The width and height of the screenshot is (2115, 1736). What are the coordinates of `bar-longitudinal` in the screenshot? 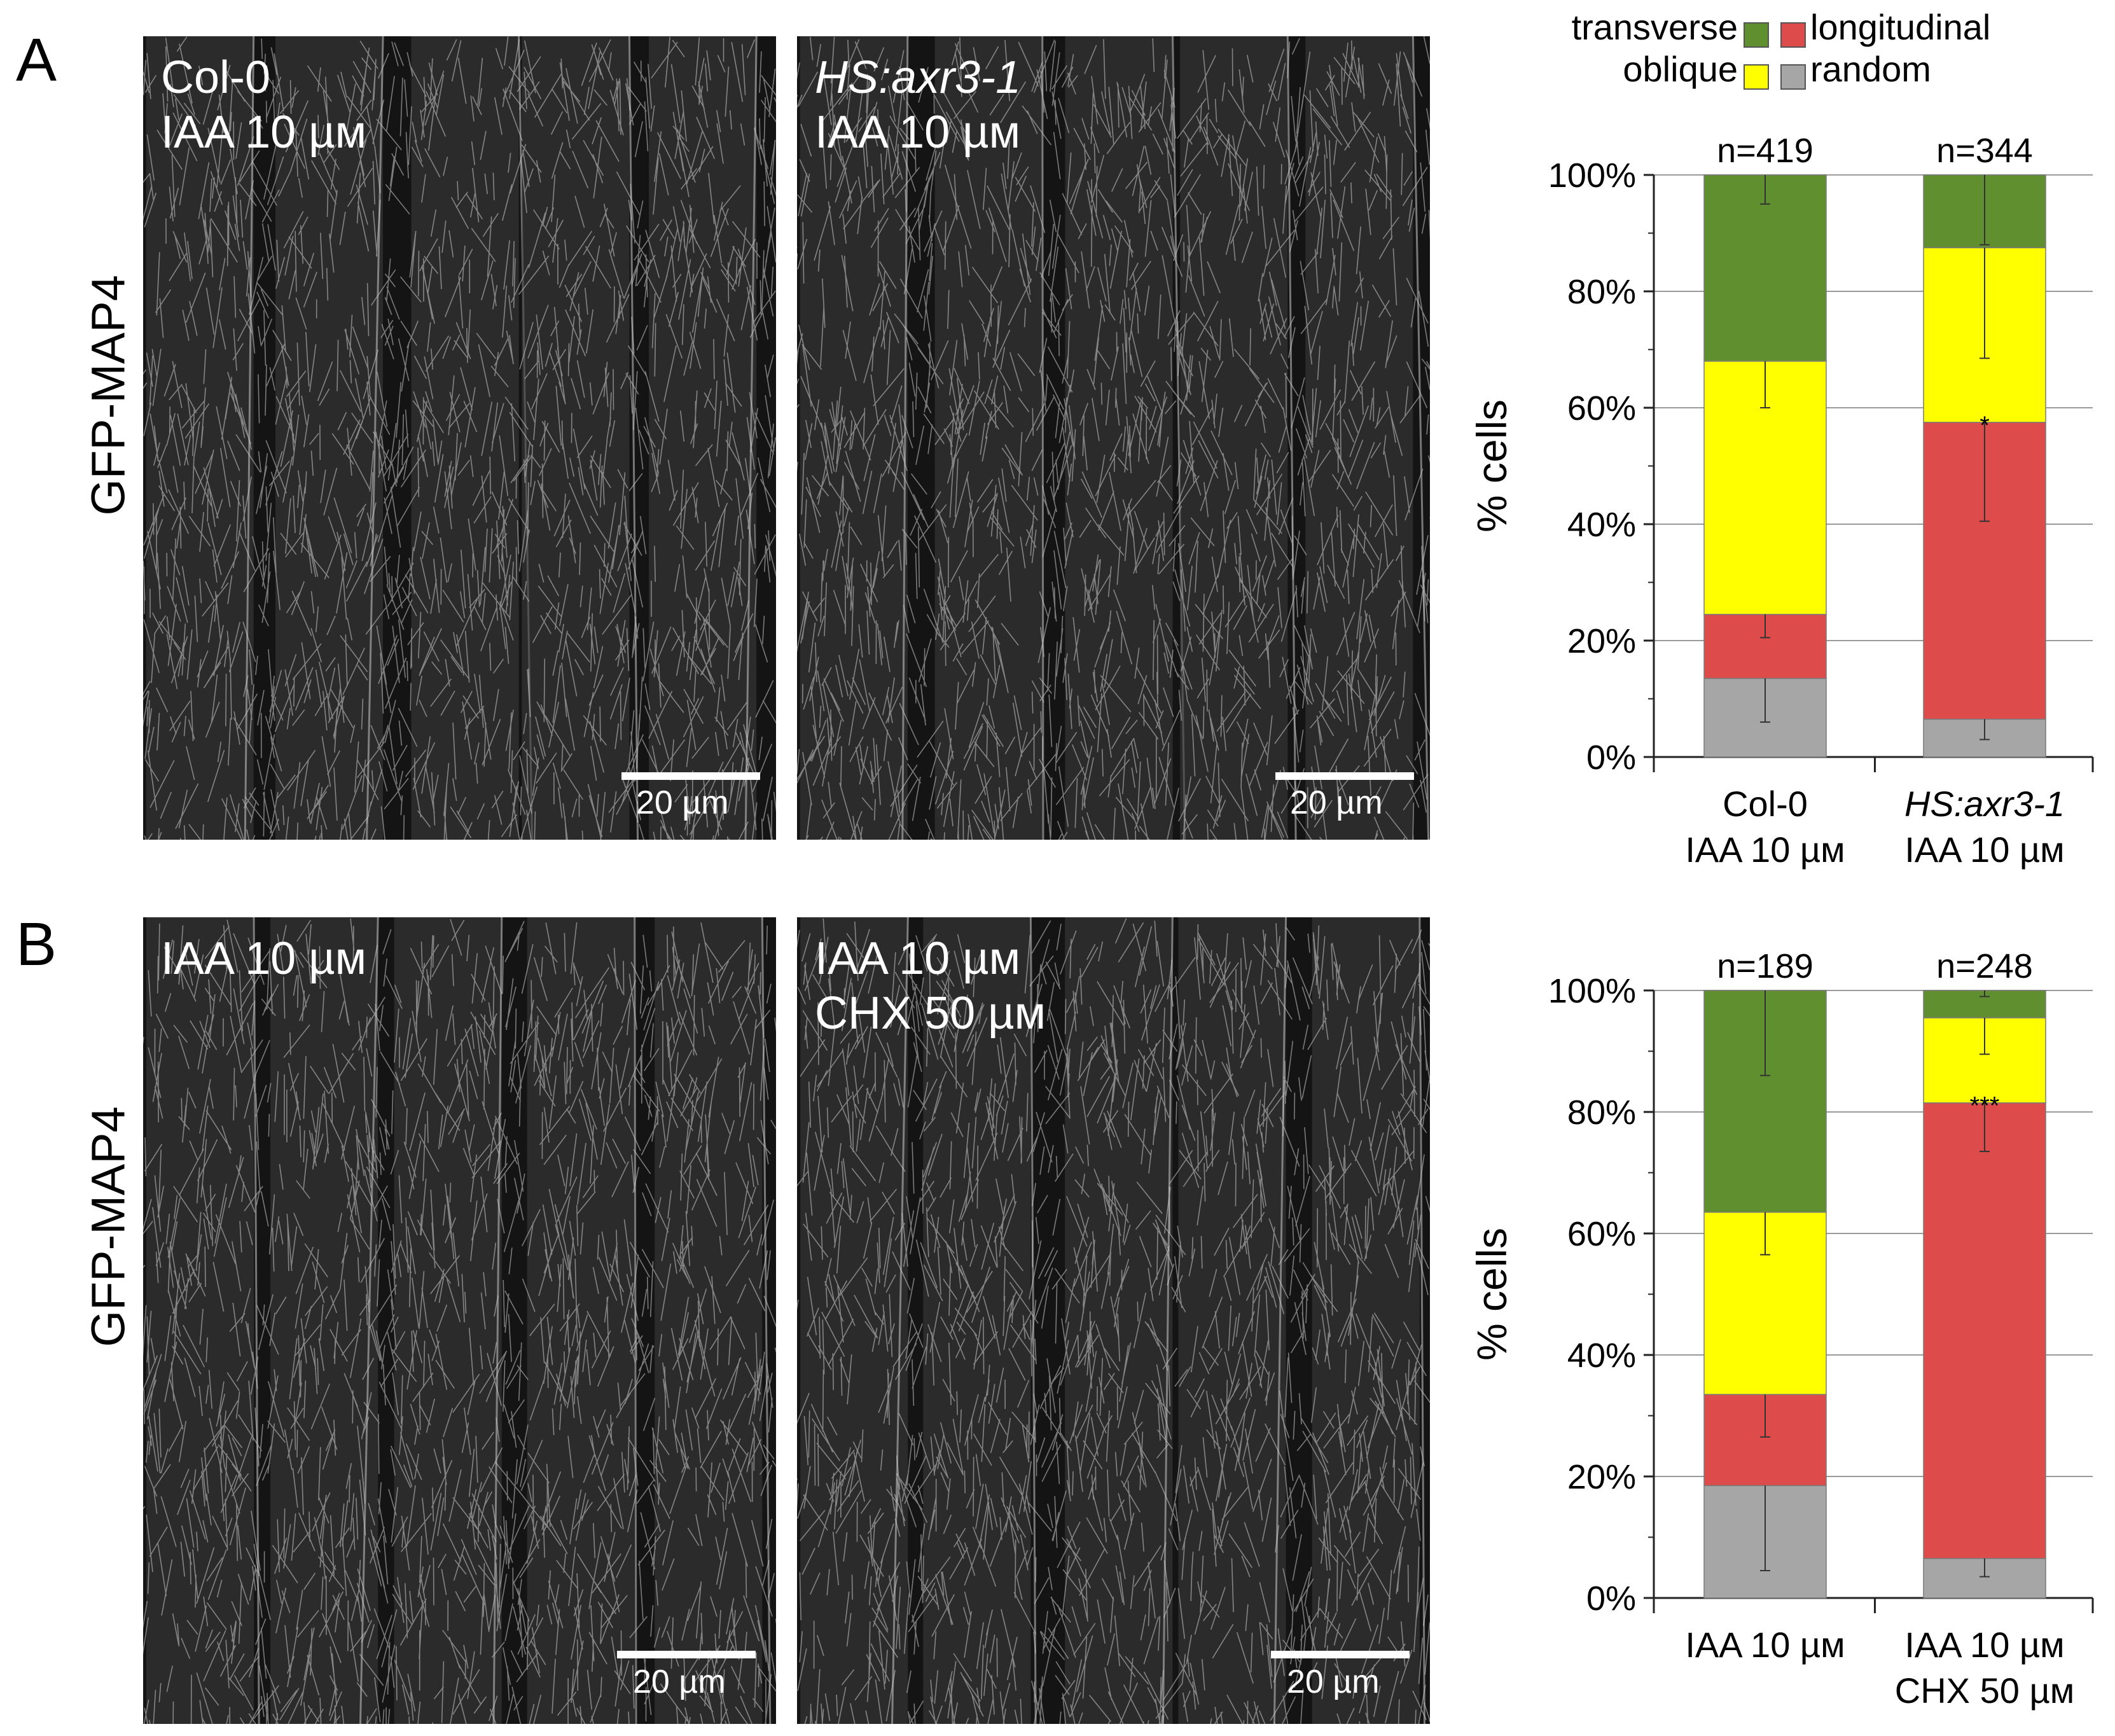 It's located at (1984, 1330).